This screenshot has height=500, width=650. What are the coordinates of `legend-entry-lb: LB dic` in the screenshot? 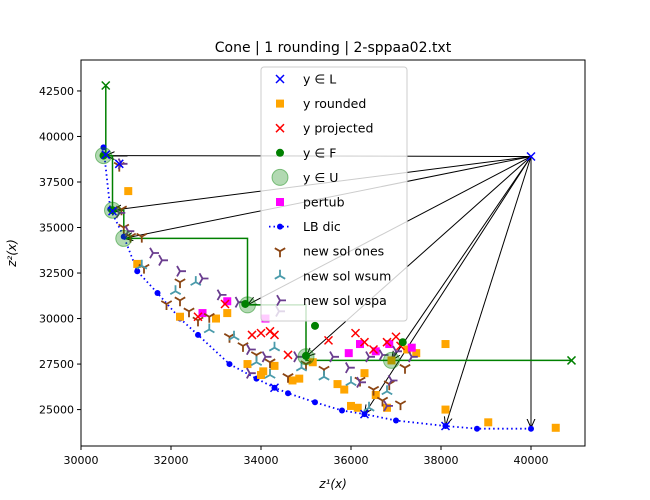 It's located at (305, 226).